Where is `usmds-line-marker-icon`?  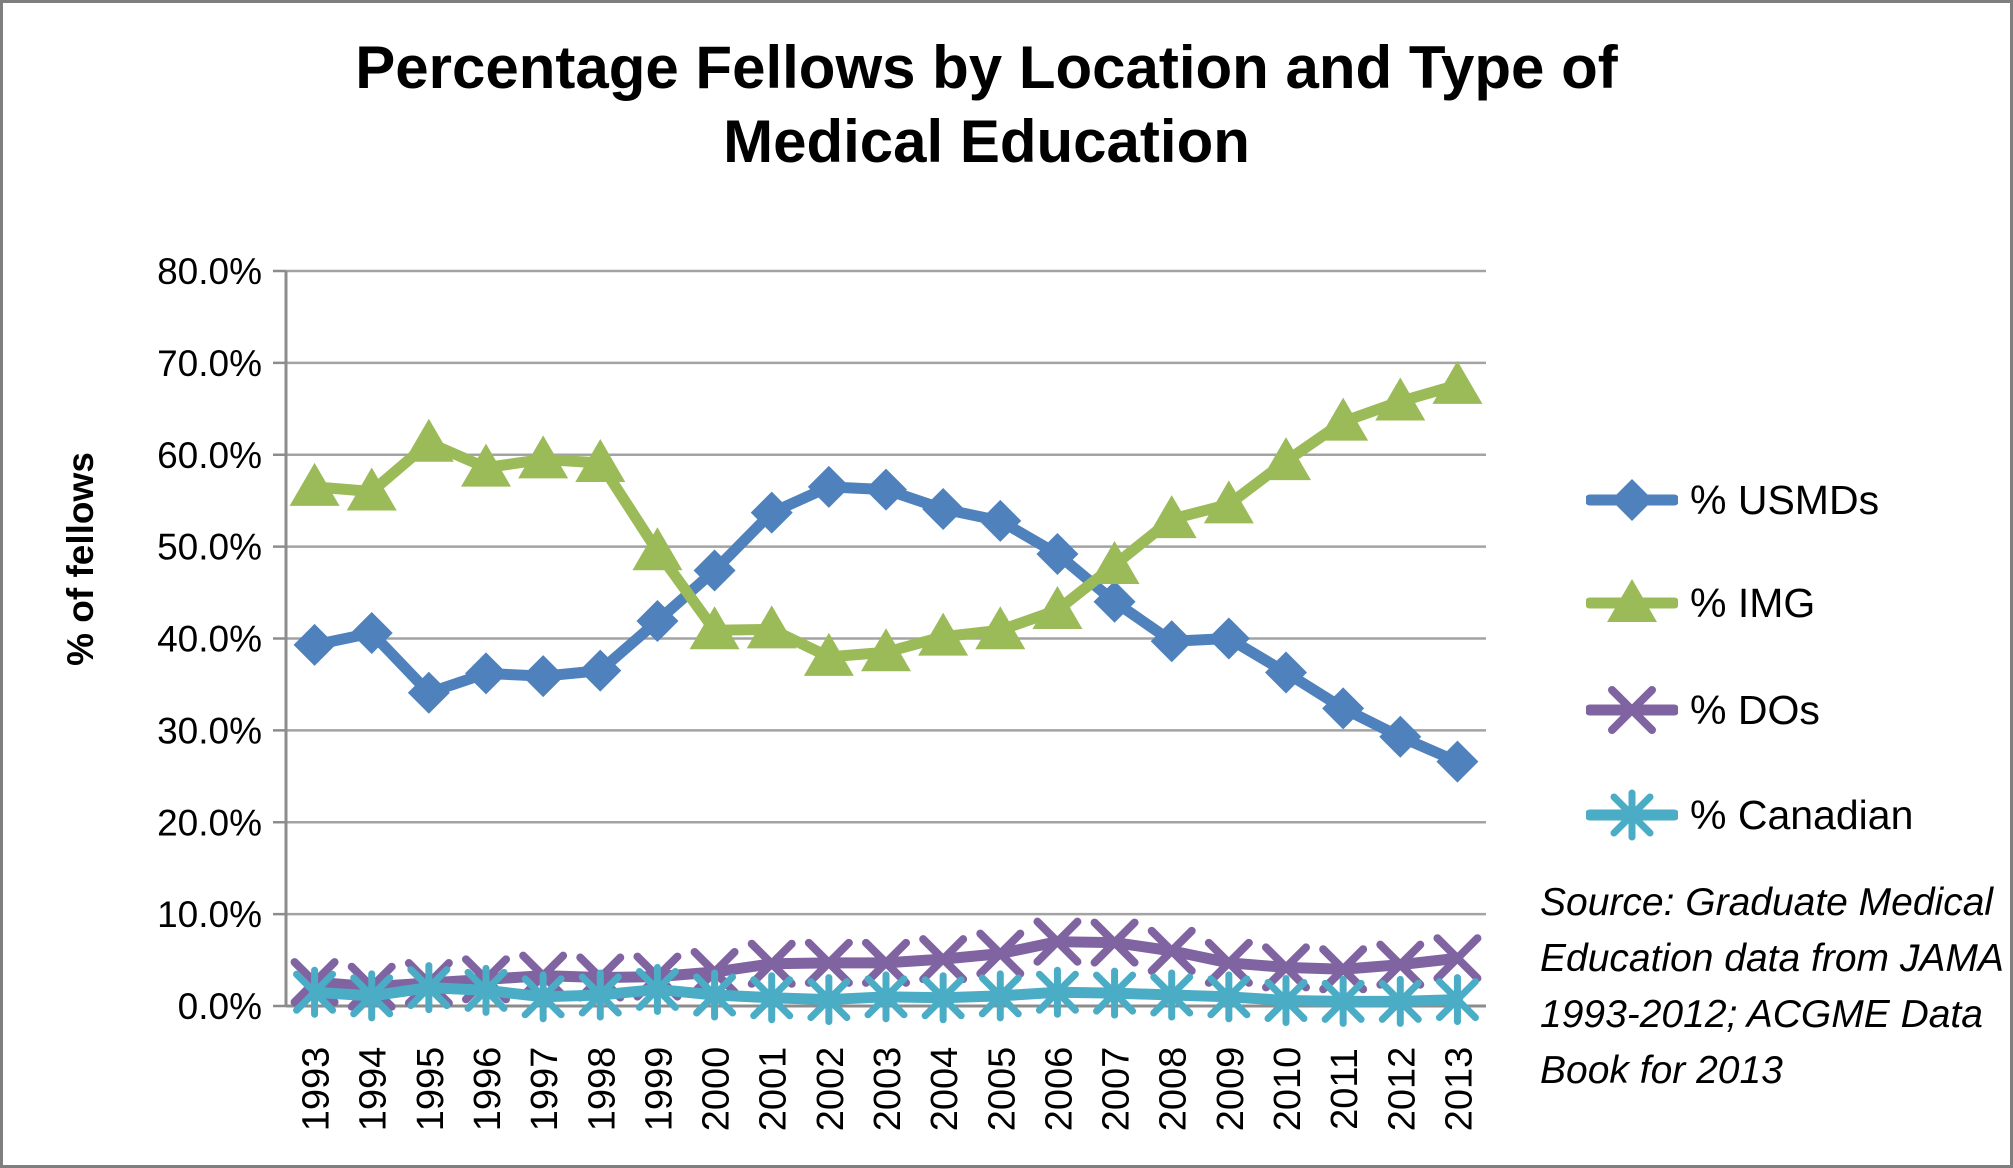
usmds-line-marker-icon is located at coordinates (1632, 500).